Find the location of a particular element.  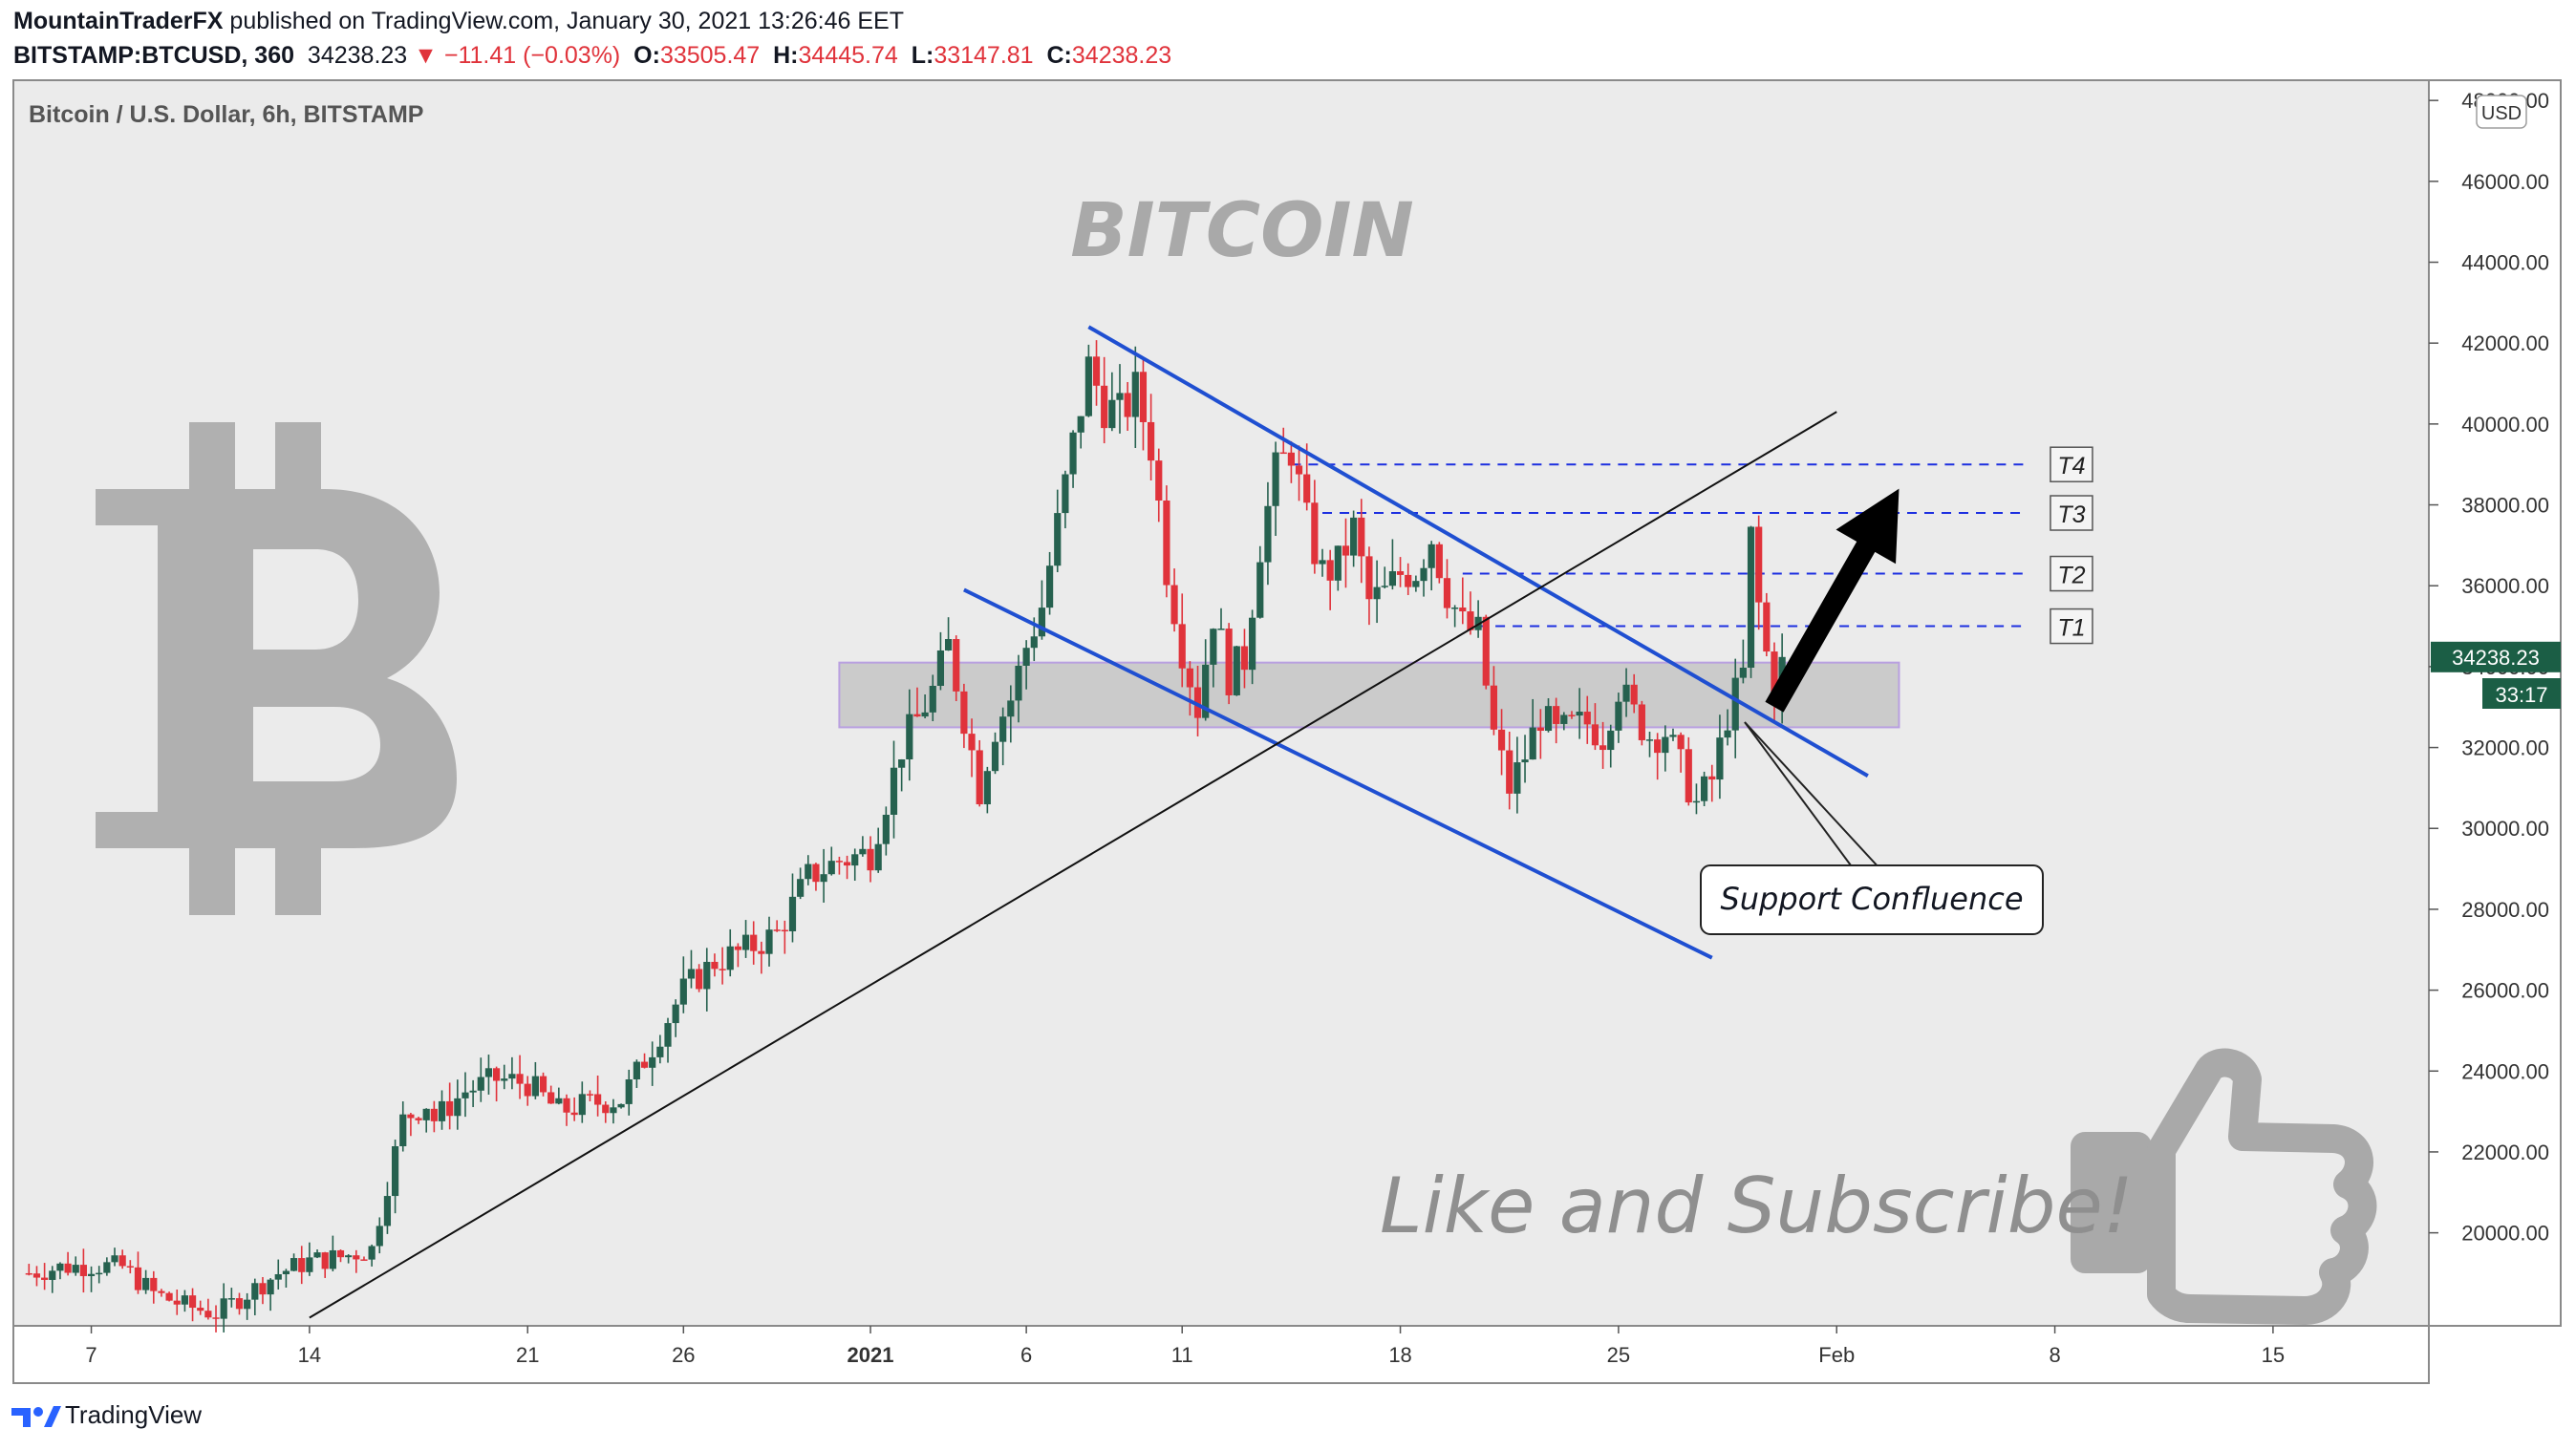

x-tick-label: 7 is located at coordinates (91, 1355).